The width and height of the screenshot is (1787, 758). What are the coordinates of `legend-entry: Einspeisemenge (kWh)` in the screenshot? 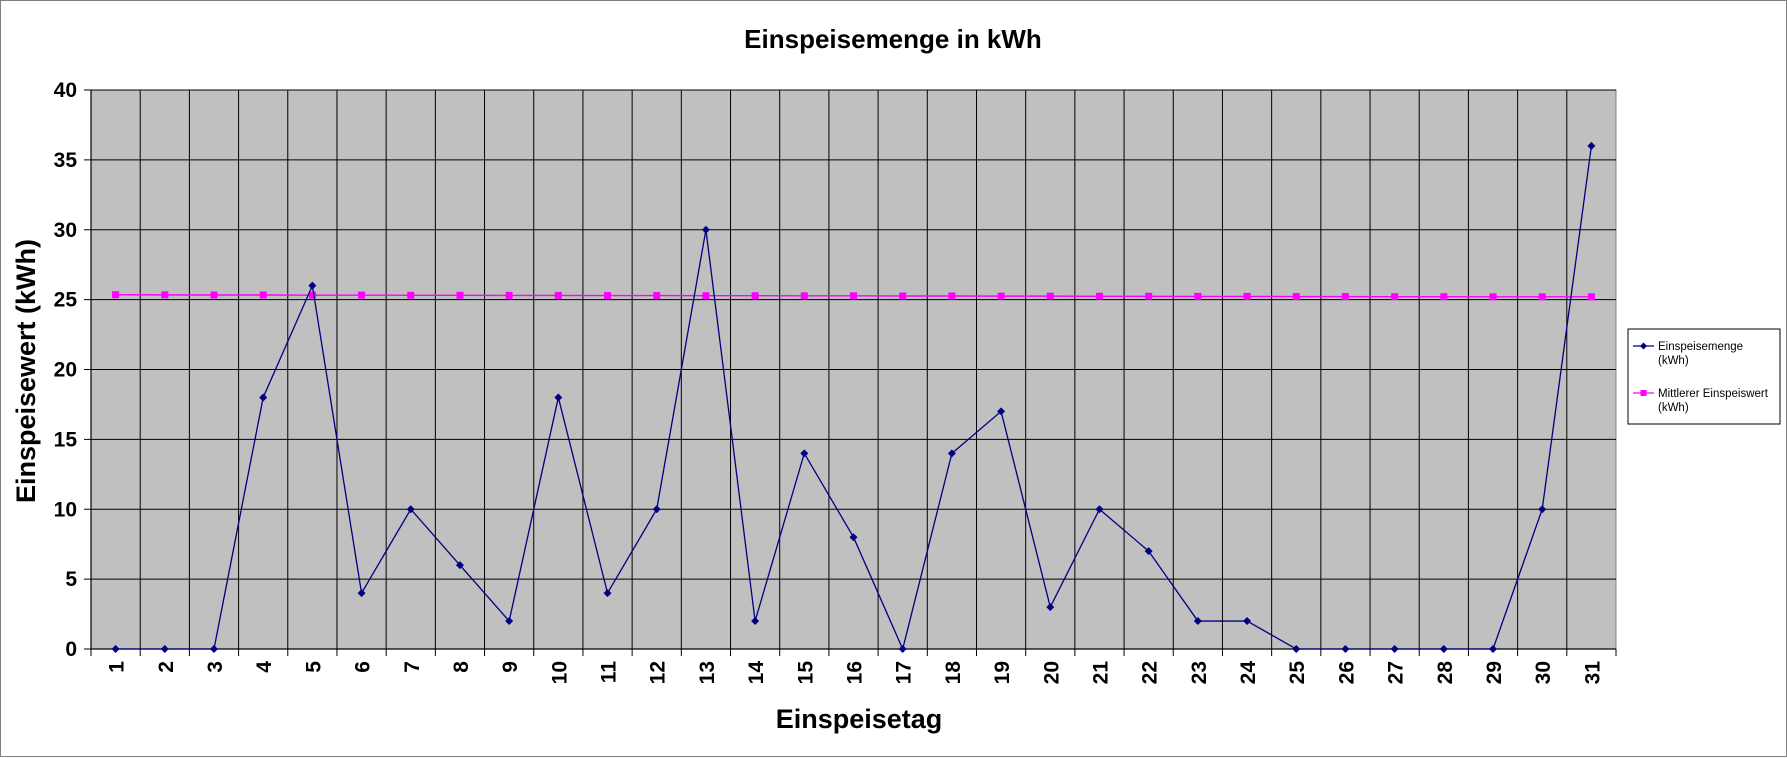 It's located at (1688, 354).